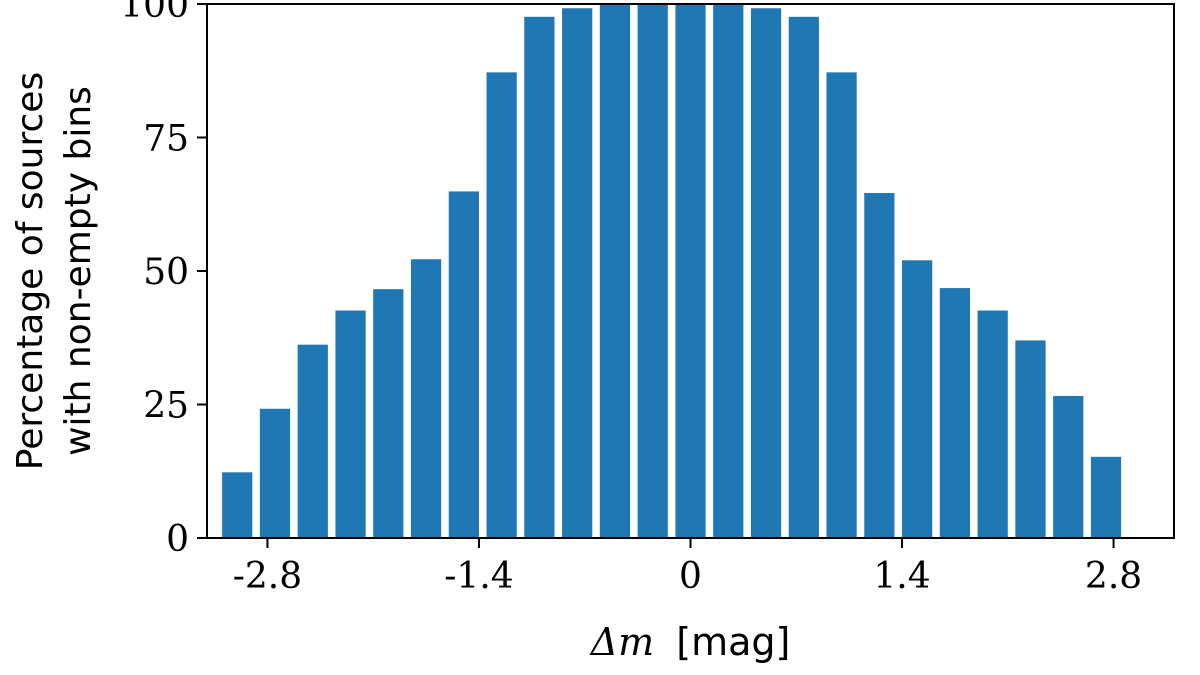 This screenshot has height=675, width=1200. I want to click on y-tick-label: 50, so click(166, 272).